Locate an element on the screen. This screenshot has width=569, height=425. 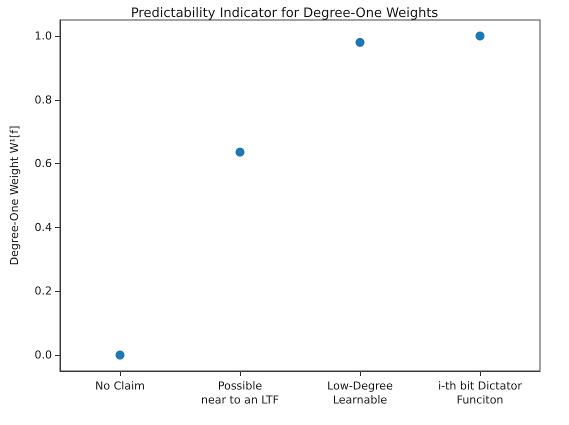
x-tick-label: i-th bit Dictator Funciton is located at coordinates (480, 393).